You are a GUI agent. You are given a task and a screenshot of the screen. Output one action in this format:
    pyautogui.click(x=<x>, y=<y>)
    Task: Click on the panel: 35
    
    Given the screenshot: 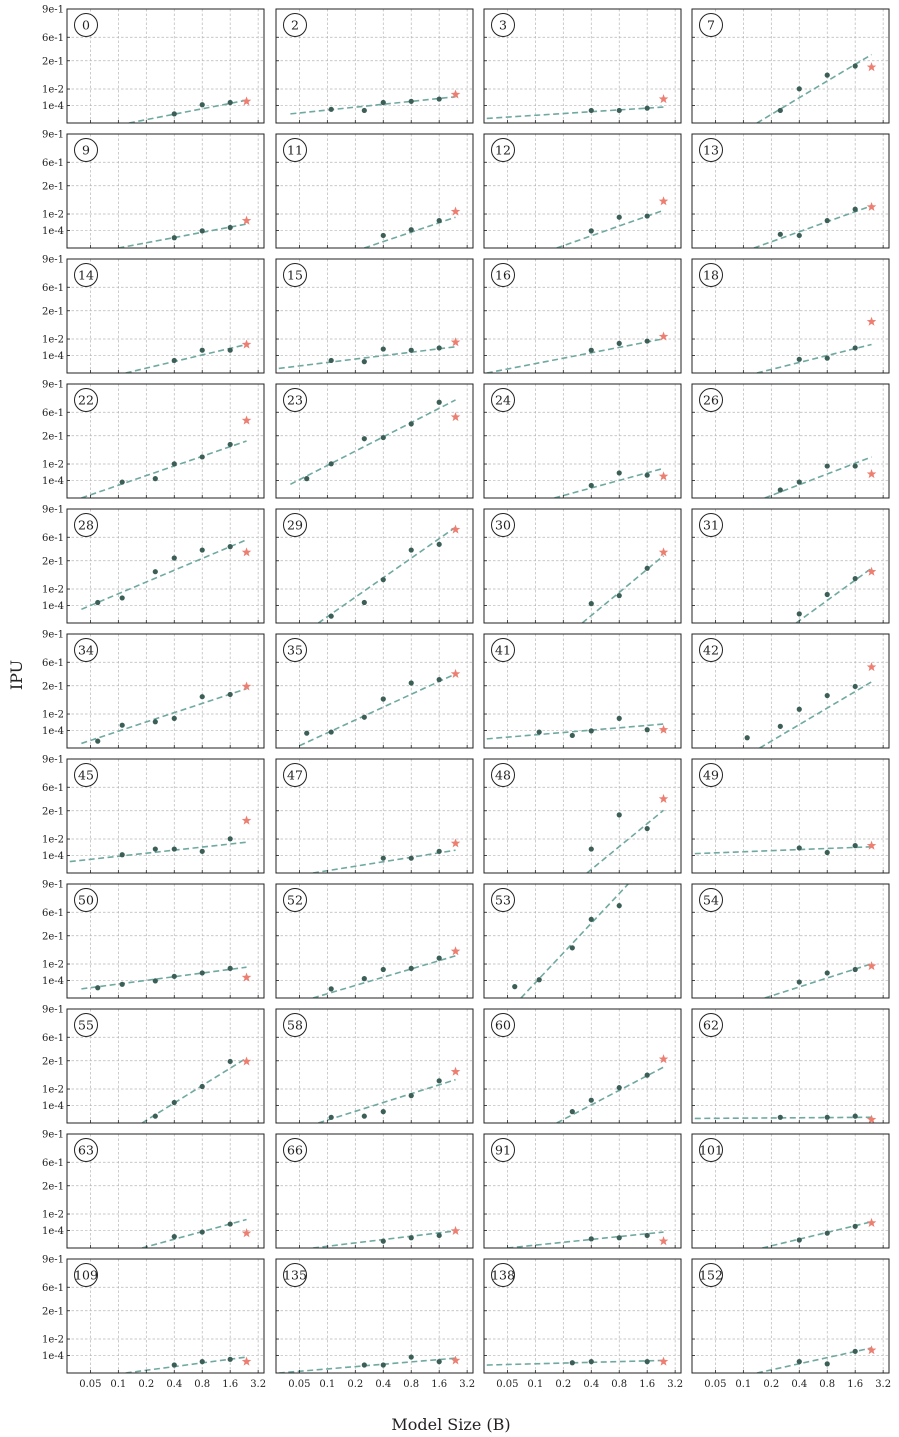 What is the action you would take?
    pyautogui.click(x=374, y=691)
    